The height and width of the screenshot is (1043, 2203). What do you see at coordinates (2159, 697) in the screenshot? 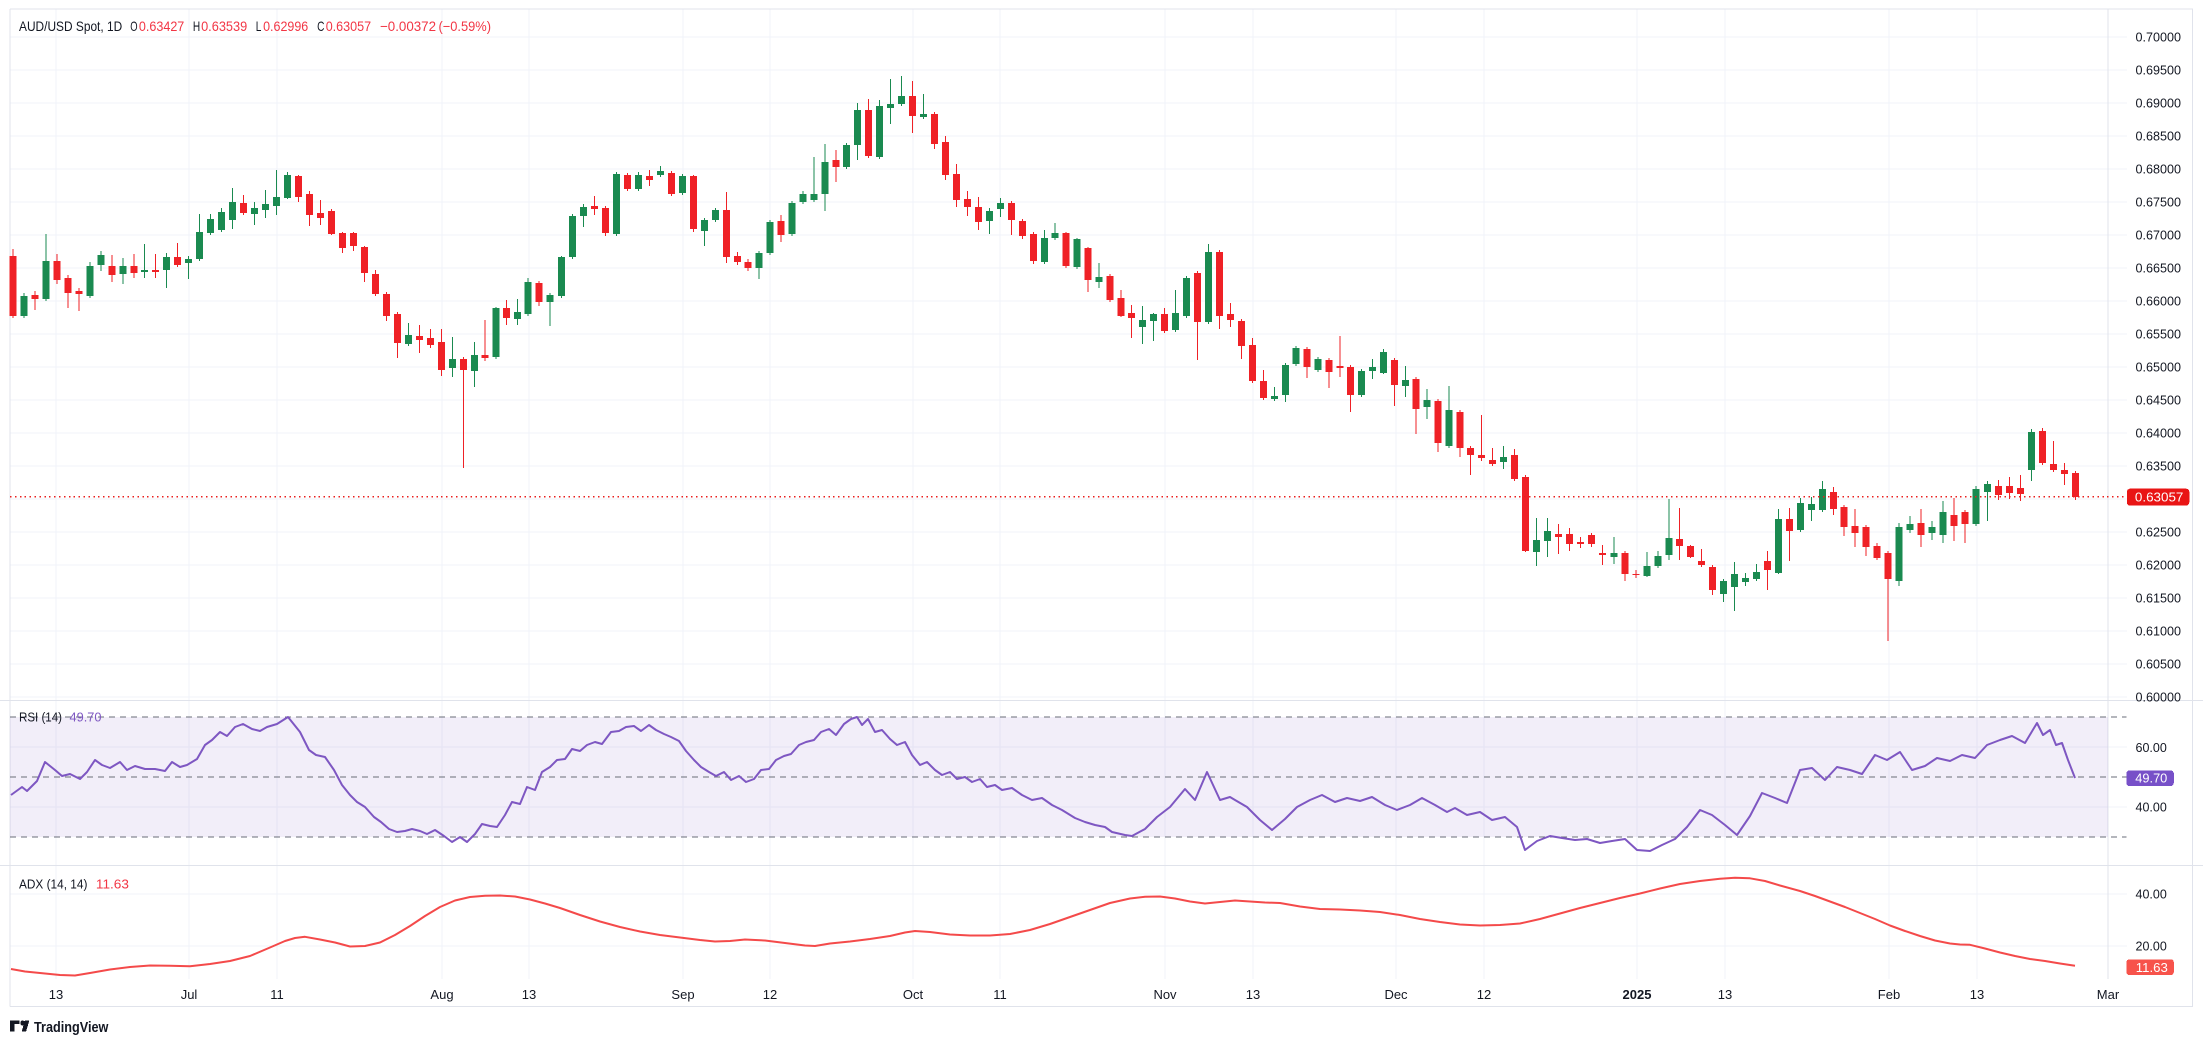
I see `svg-text: 0.60000` at bounding box center [2159, 697].